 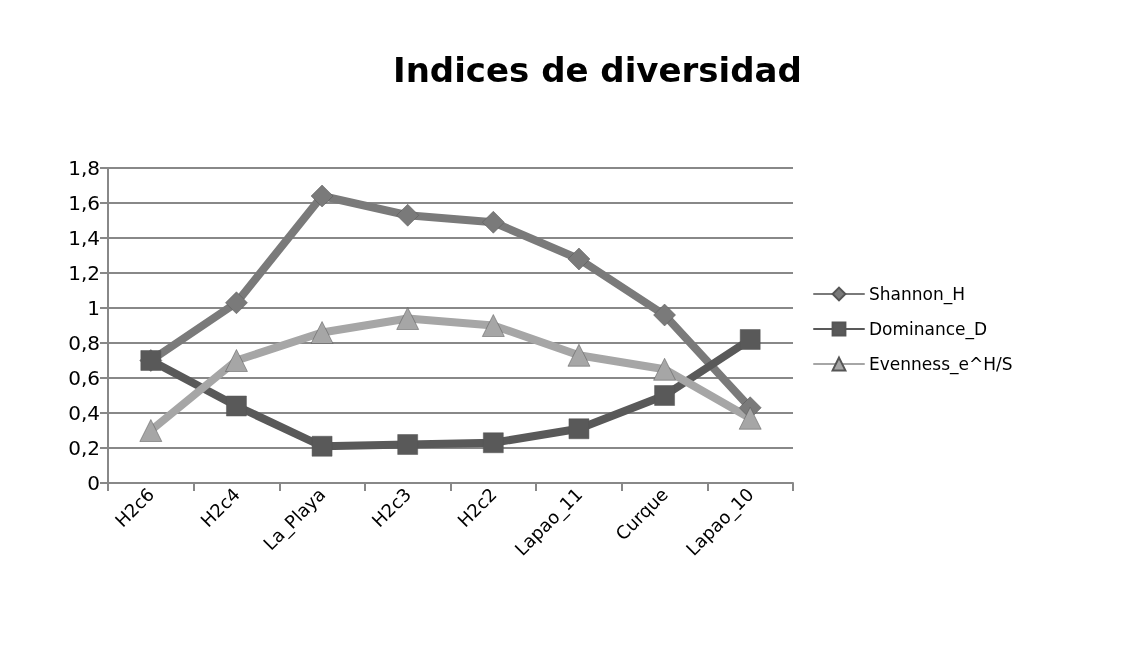 I want to click on y-tick-label: 1, so click(x=93, y=308).